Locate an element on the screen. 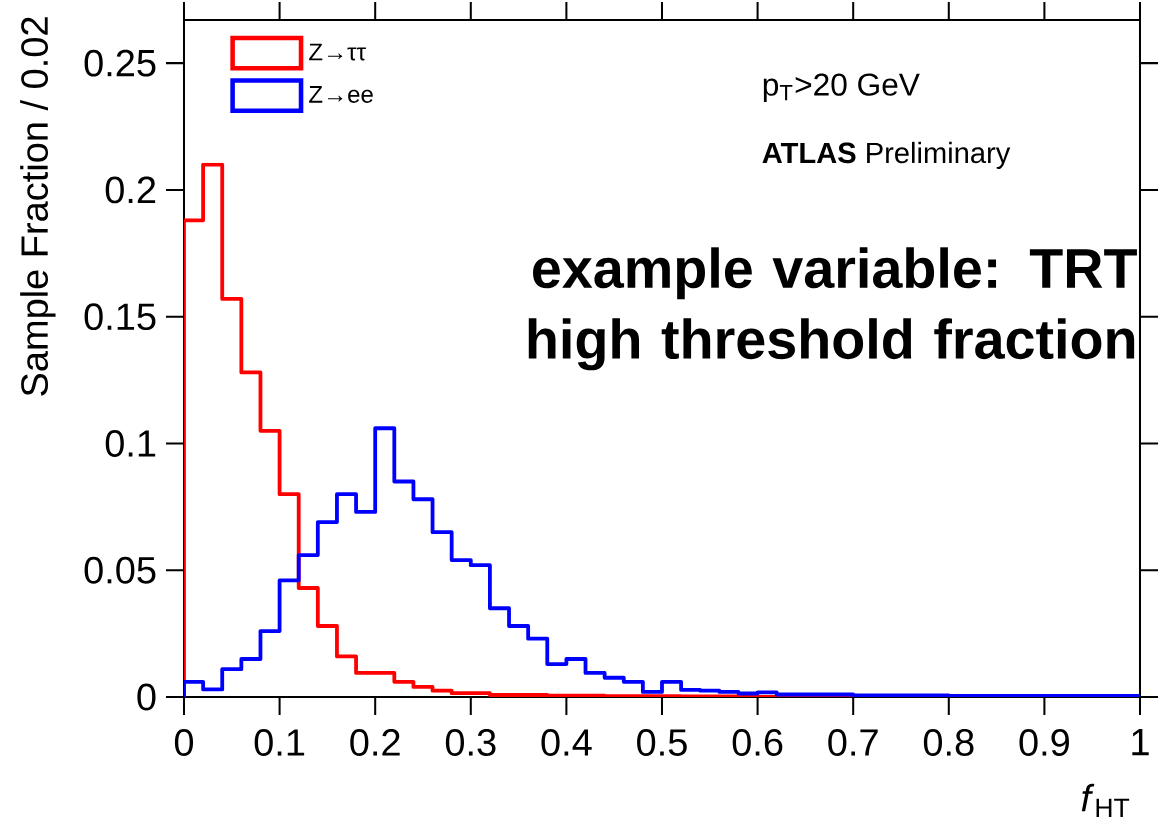 Image resolution: width=1167 pixels, height=826 pixels. x-tick-label: 1 is located at coordinates (1140, 742).